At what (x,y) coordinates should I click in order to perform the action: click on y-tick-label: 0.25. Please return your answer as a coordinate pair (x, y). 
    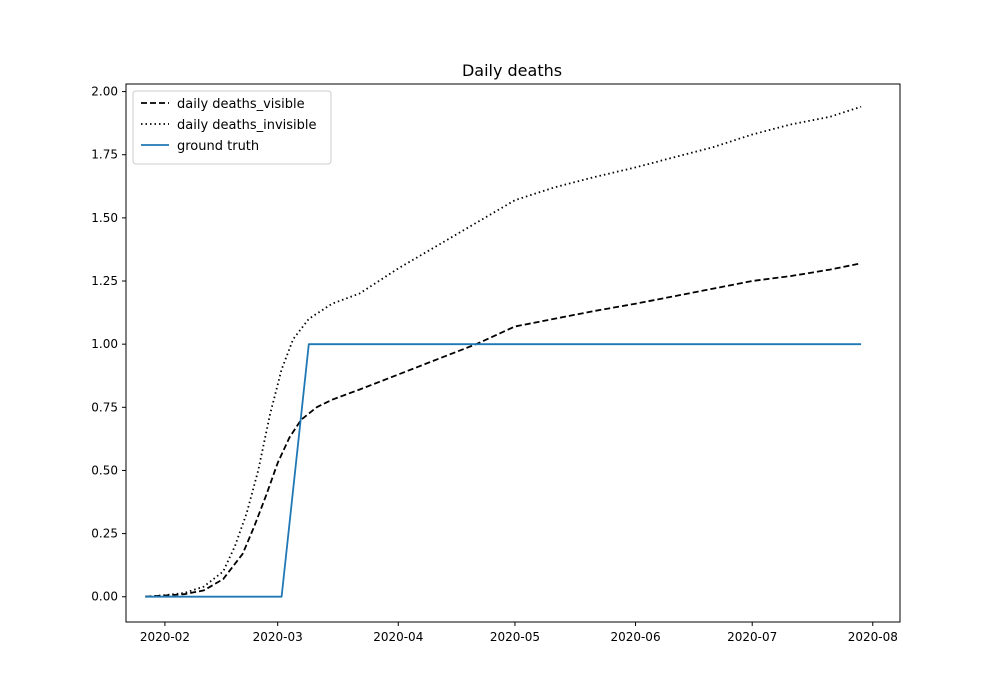
    Looking at the image, I should click on (104, 534).